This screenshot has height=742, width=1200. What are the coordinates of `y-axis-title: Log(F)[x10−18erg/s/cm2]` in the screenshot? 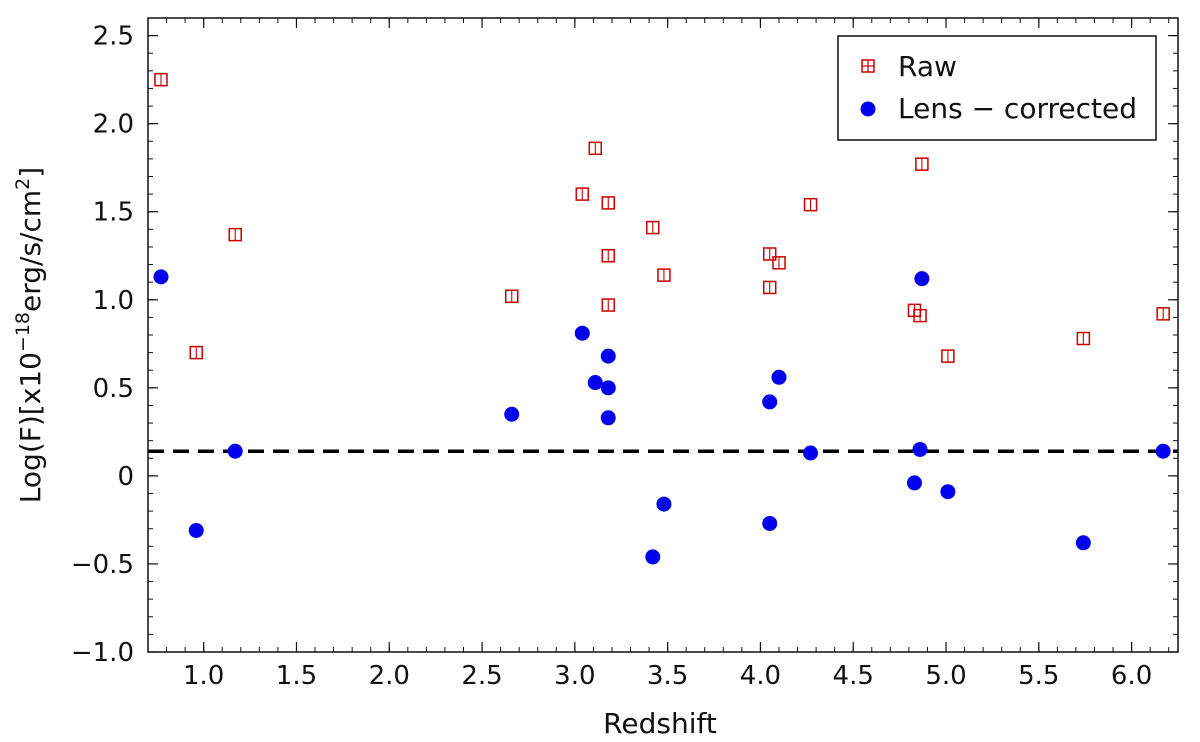 It's located at (29, 335).